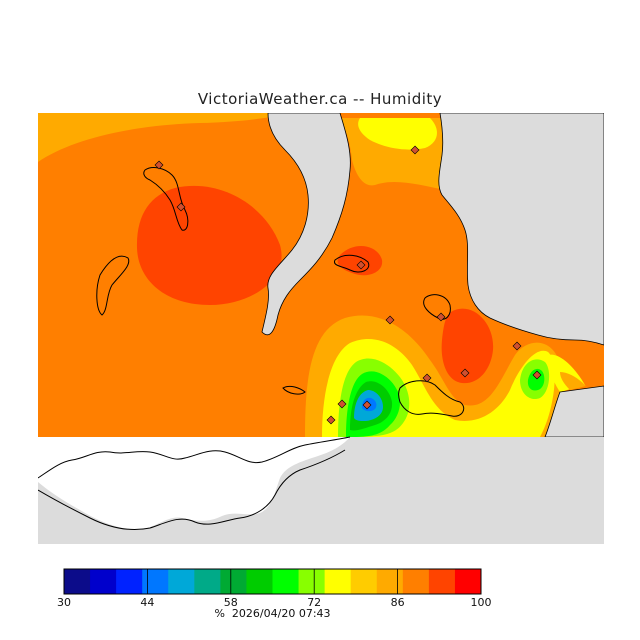 The height and width of the screenshot is (640, 640). Describe the element at coordinates (351, 263) in the screenshot. I see `coast-island-inlet` at that location.